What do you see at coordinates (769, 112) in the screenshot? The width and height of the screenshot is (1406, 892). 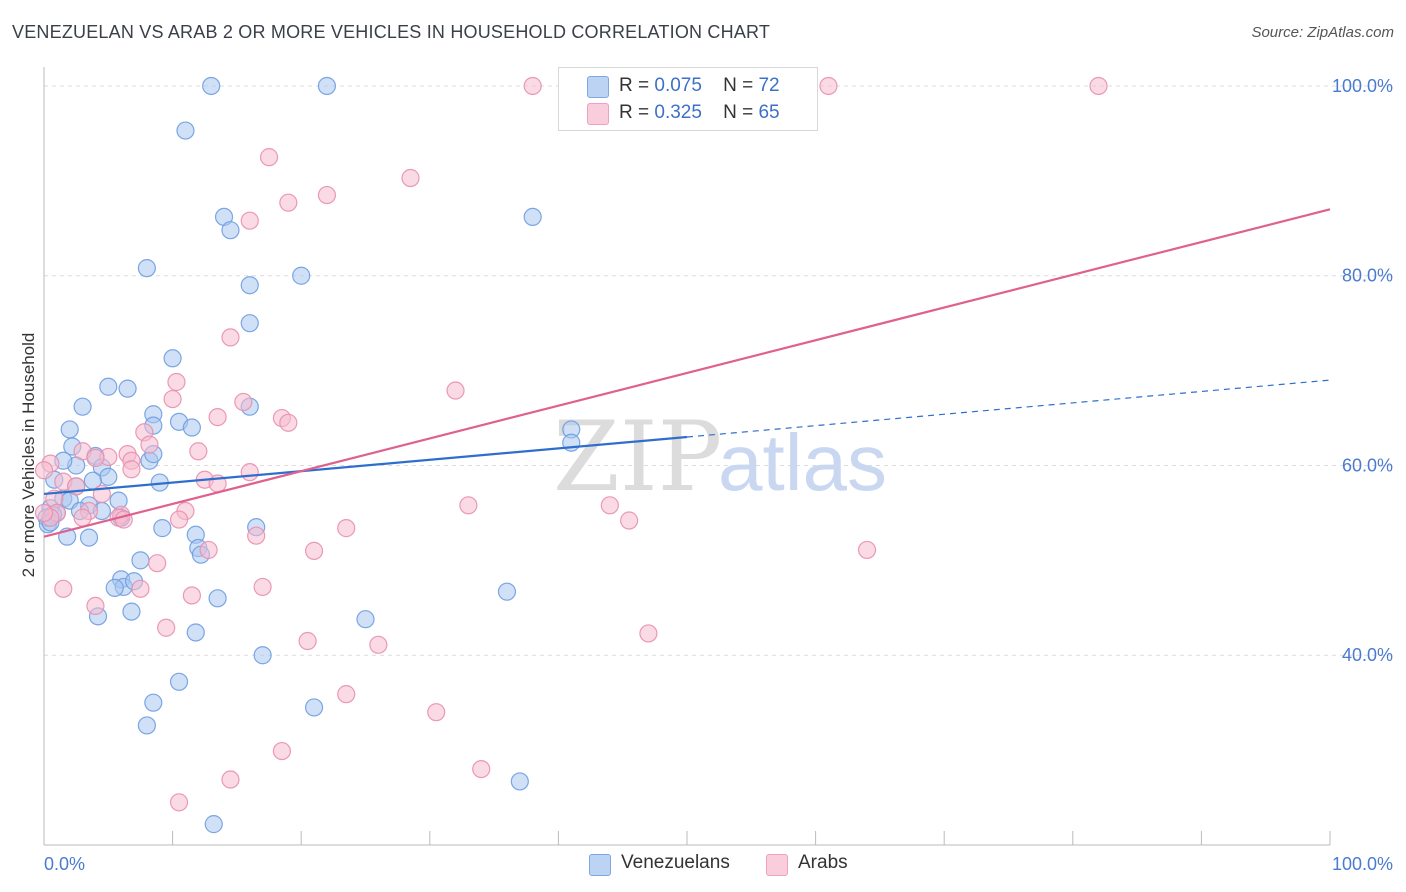 I see `legend-n-value: 65` at bounding box center [769, 112].